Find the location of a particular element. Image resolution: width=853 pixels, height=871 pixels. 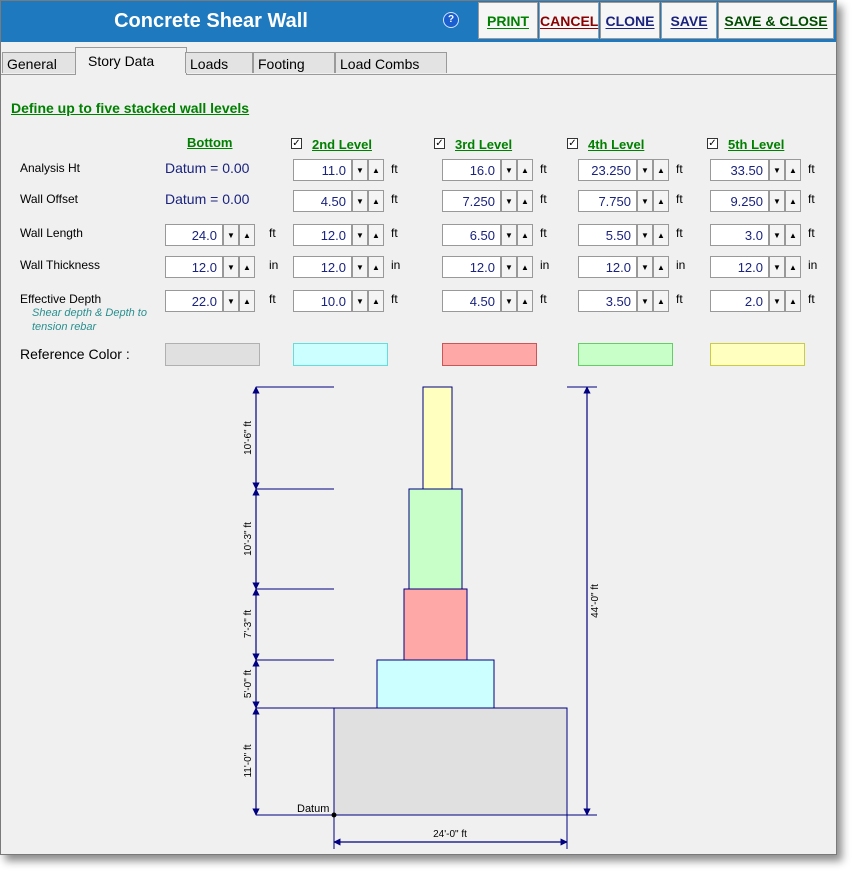

wall-length-level-4-input: 5.50 is located at coordinates (607, 235).